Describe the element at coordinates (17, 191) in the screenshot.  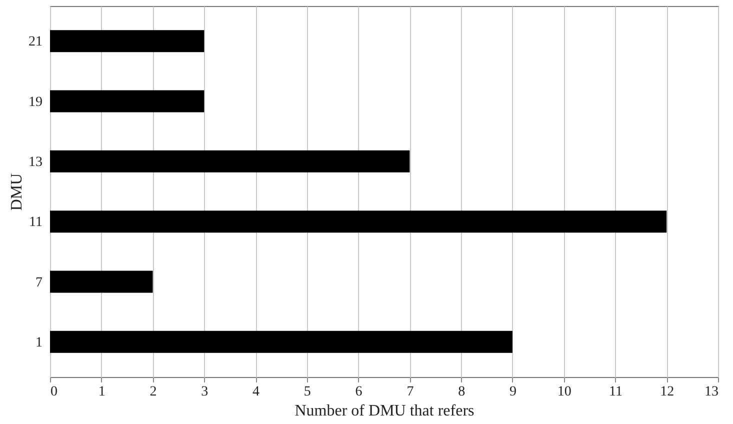
I see `y-axis-title: DMU` at that location.